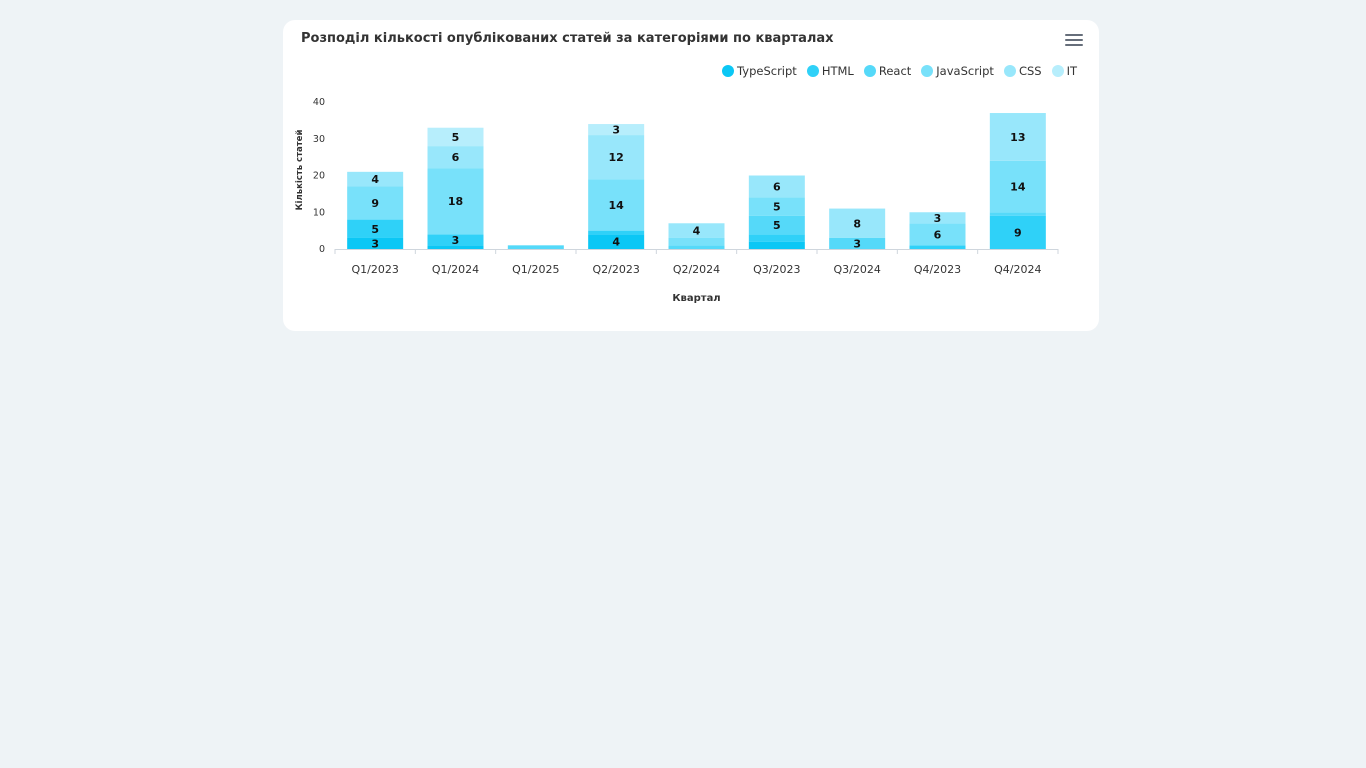 The width and height of the screenshot is (1366, 768). Describe the element at coordinates (374, 269) in the screenshot. I see `x-tick-label: Q1/2023` at that location.